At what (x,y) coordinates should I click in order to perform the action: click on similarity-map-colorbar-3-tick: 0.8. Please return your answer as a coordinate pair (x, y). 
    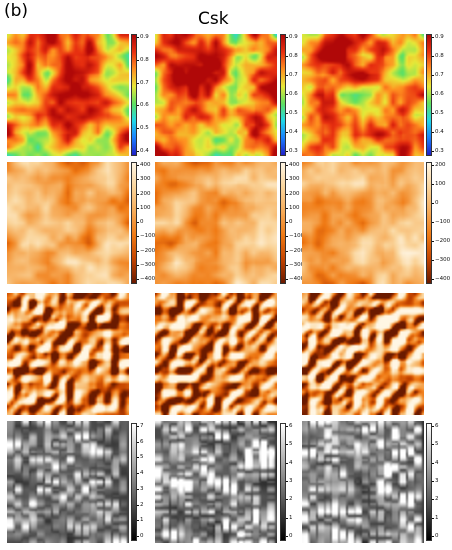
    Looking at the image, I should click on (438, 56).